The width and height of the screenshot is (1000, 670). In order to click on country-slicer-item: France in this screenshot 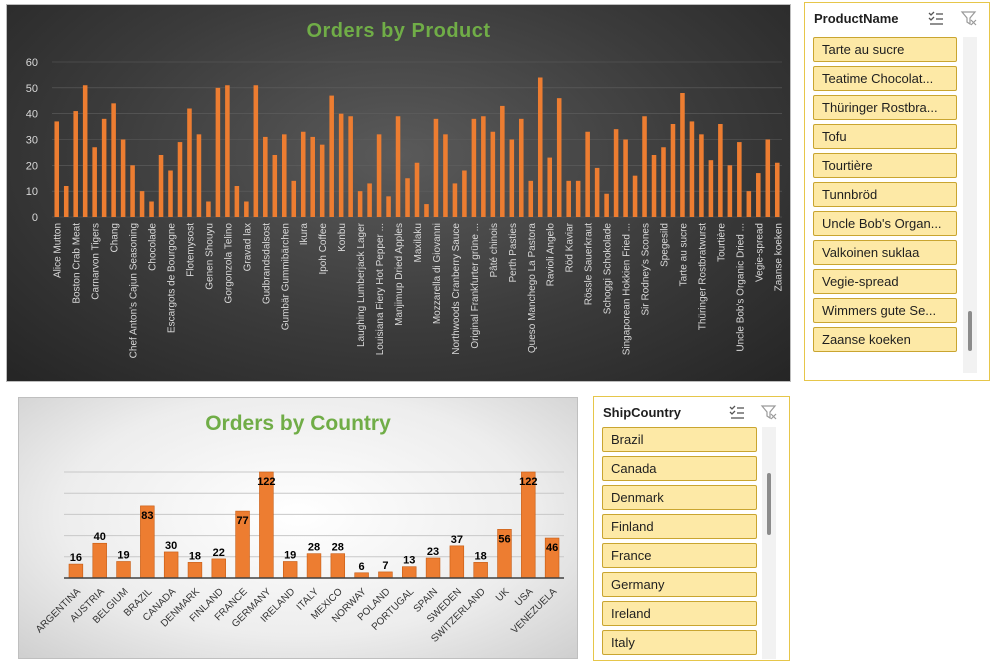, I will do `click(679, 555)`.